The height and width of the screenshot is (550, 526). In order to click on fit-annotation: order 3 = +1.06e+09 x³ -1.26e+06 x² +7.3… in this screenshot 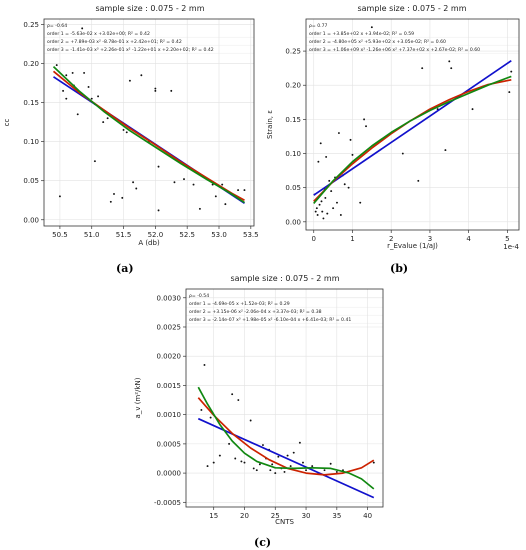, I will do `click(394, 50)`.